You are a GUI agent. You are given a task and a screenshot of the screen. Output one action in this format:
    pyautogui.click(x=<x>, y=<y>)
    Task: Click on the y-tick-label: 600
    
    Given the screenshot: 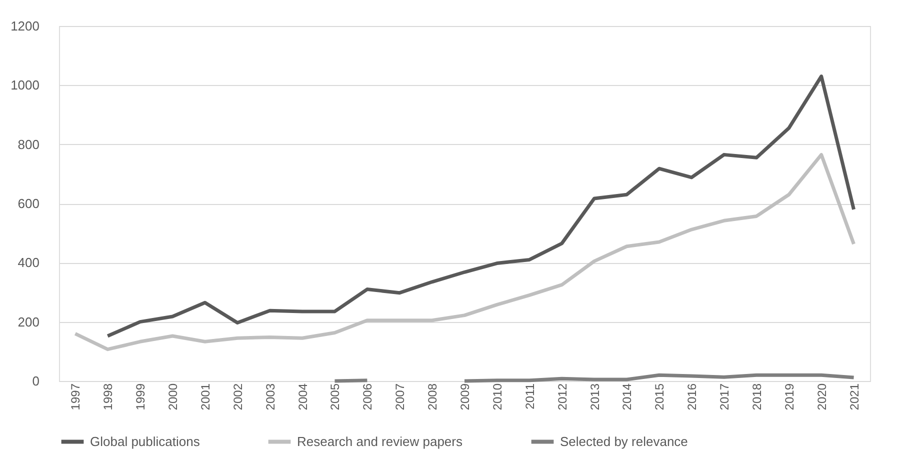 What is the action you would take?
    pyautogui.click(x=29, y=203)
    